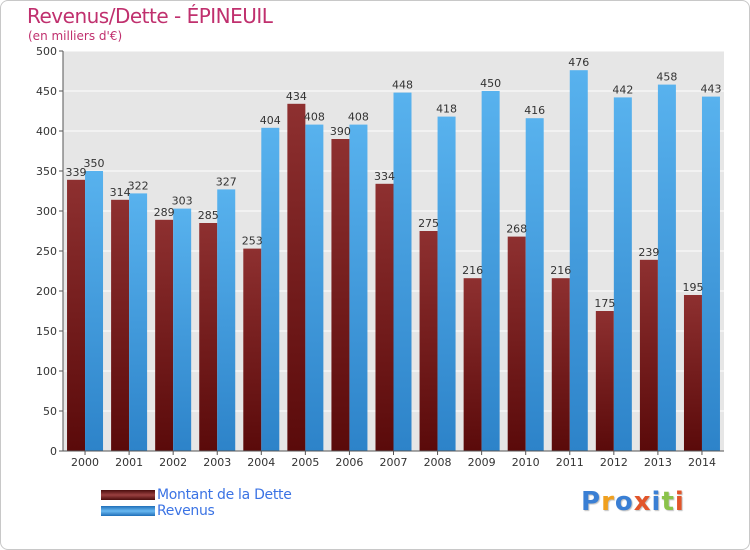  Describe the element at coordinates (622, 274) in the screenshot. I see `bar-revenus-2012` at that location.